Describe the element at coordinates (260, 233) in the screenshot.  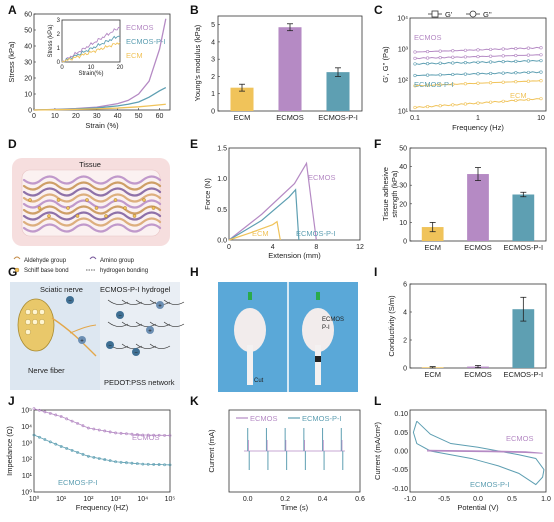
I see `annotation-ECM: ECM` at that location.